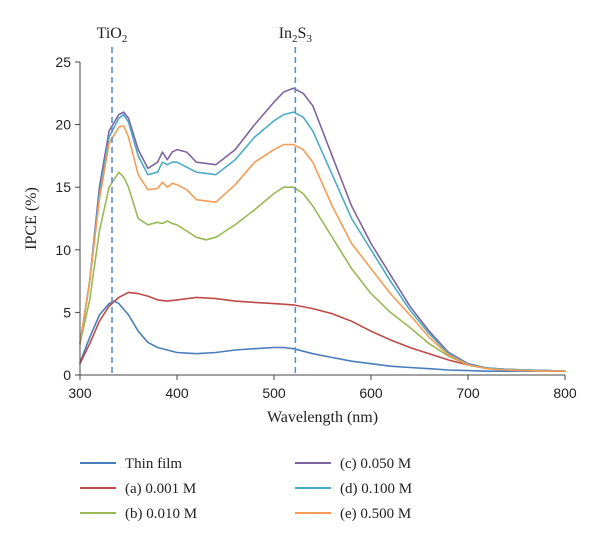 The height and width of the screenshot is (545, 600). What do you see at coordinates (112, 35) in the screenshot?
I see `annotation-label-0: TiO2` at bounding box center [112, 35].